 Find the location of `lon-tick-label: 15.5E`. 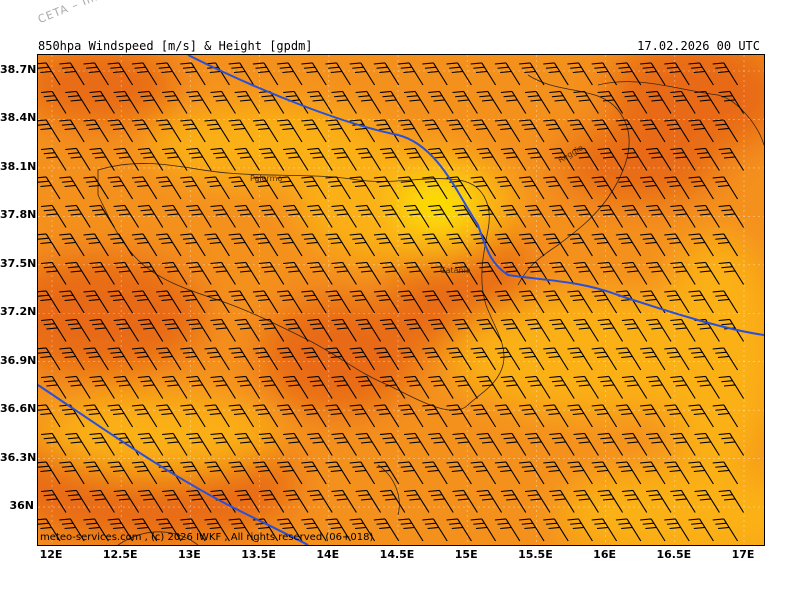

lon-tick-label: 15.5E is located at coordinates (535, 554).